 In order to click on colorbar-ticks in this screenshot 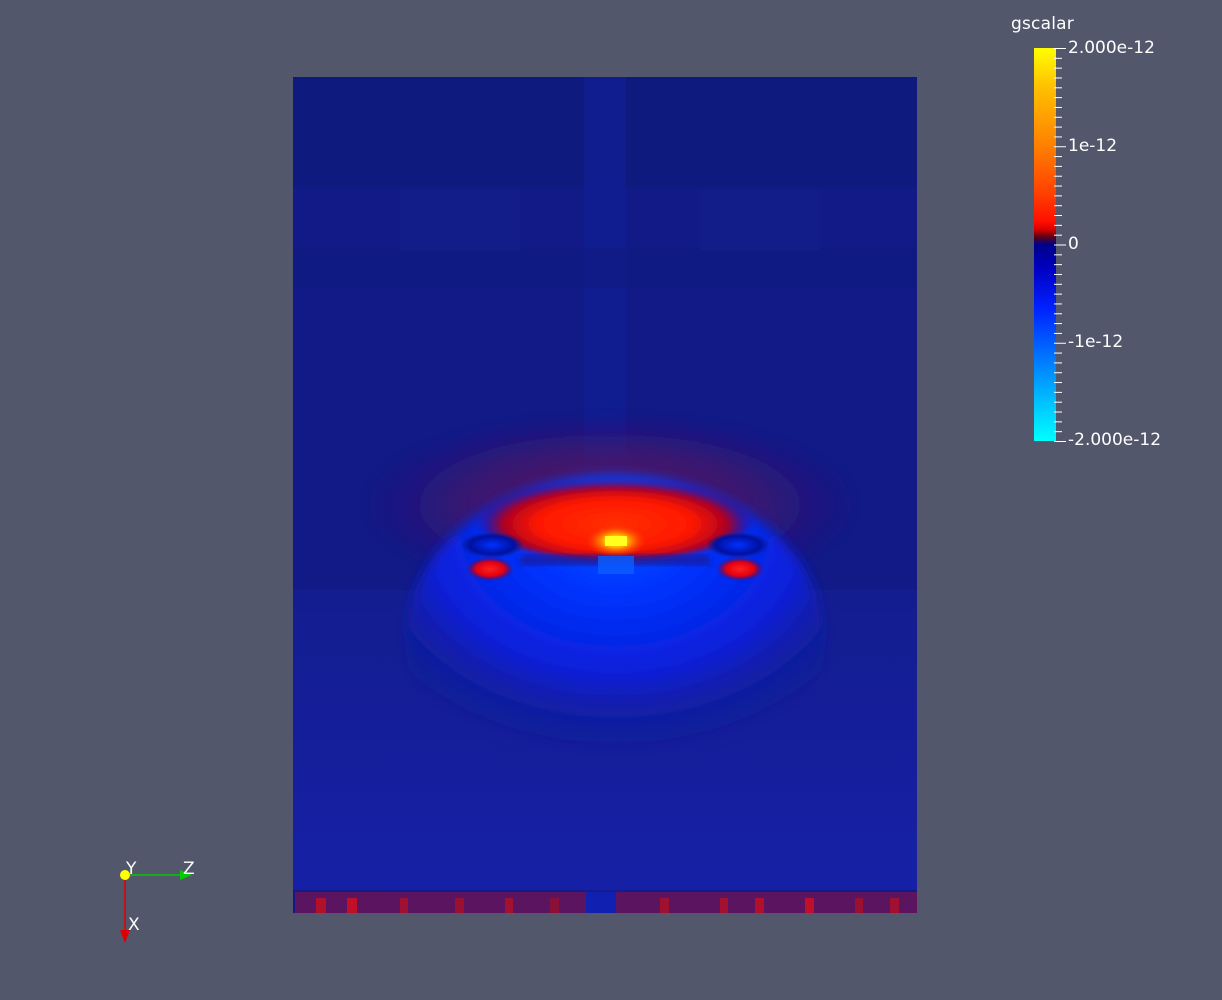, I will do `click(1060, 245)`.